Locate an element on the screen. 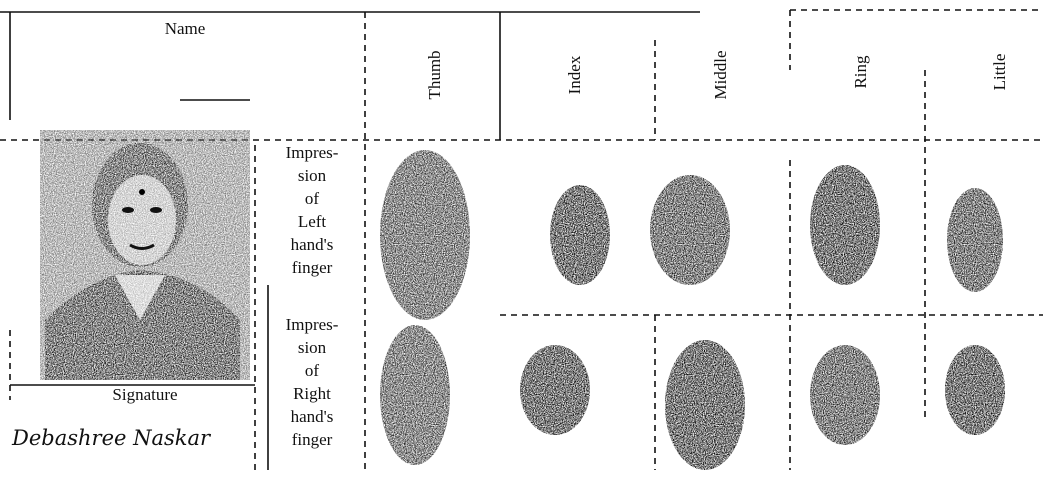  signature-handwriting: Debashree Naskar is located at coordinates (111, 438).